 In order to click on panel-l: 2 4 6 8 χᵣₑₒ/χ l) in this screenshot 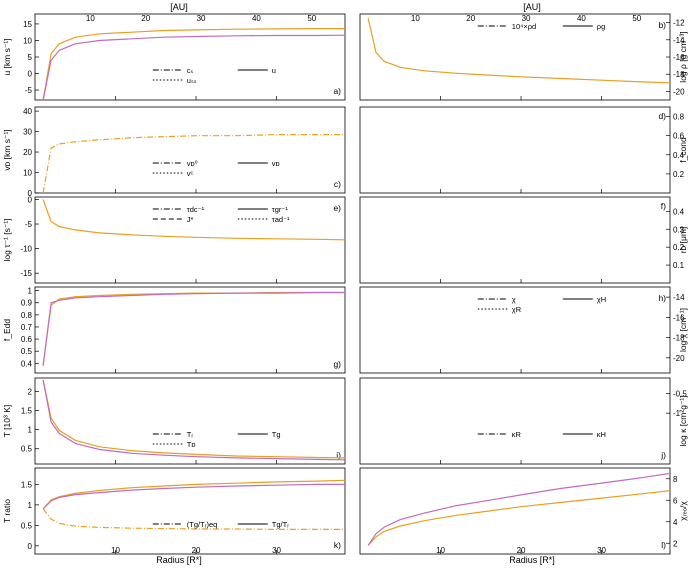, I will do `click(523, 511)`.